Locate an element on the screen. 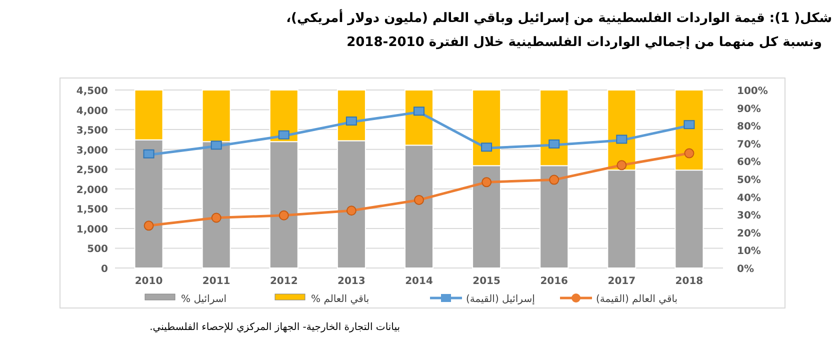 The width and height of the screenshot is (840, 350). text: 3,000 is located at coordinates (92, 150).